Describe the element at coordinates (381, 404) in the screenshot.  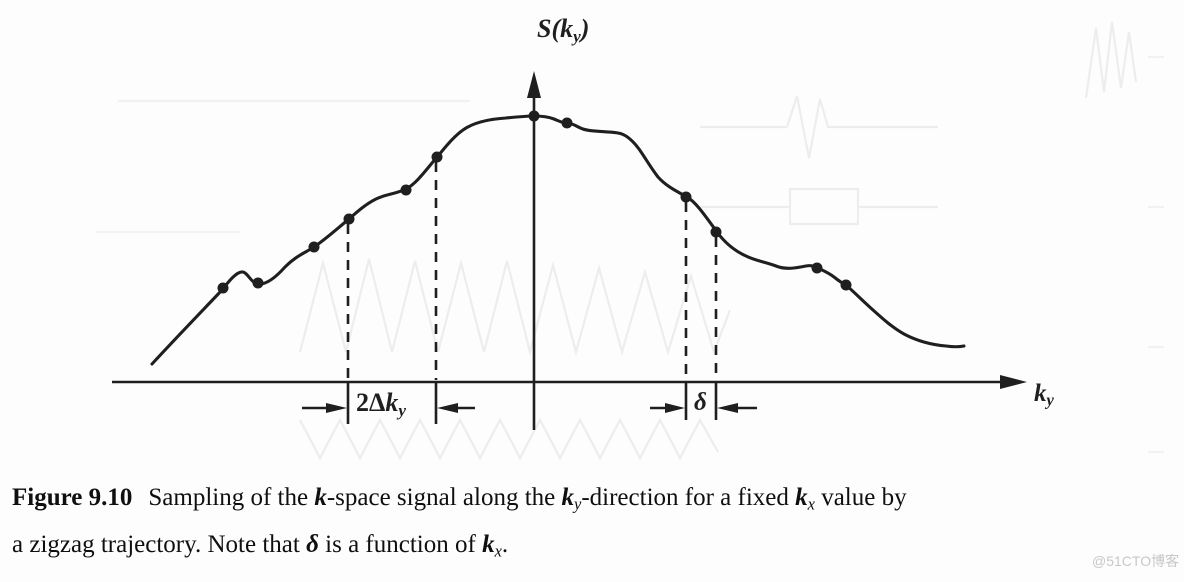
I see `sampling-interval-label: 2Δky` at that location.